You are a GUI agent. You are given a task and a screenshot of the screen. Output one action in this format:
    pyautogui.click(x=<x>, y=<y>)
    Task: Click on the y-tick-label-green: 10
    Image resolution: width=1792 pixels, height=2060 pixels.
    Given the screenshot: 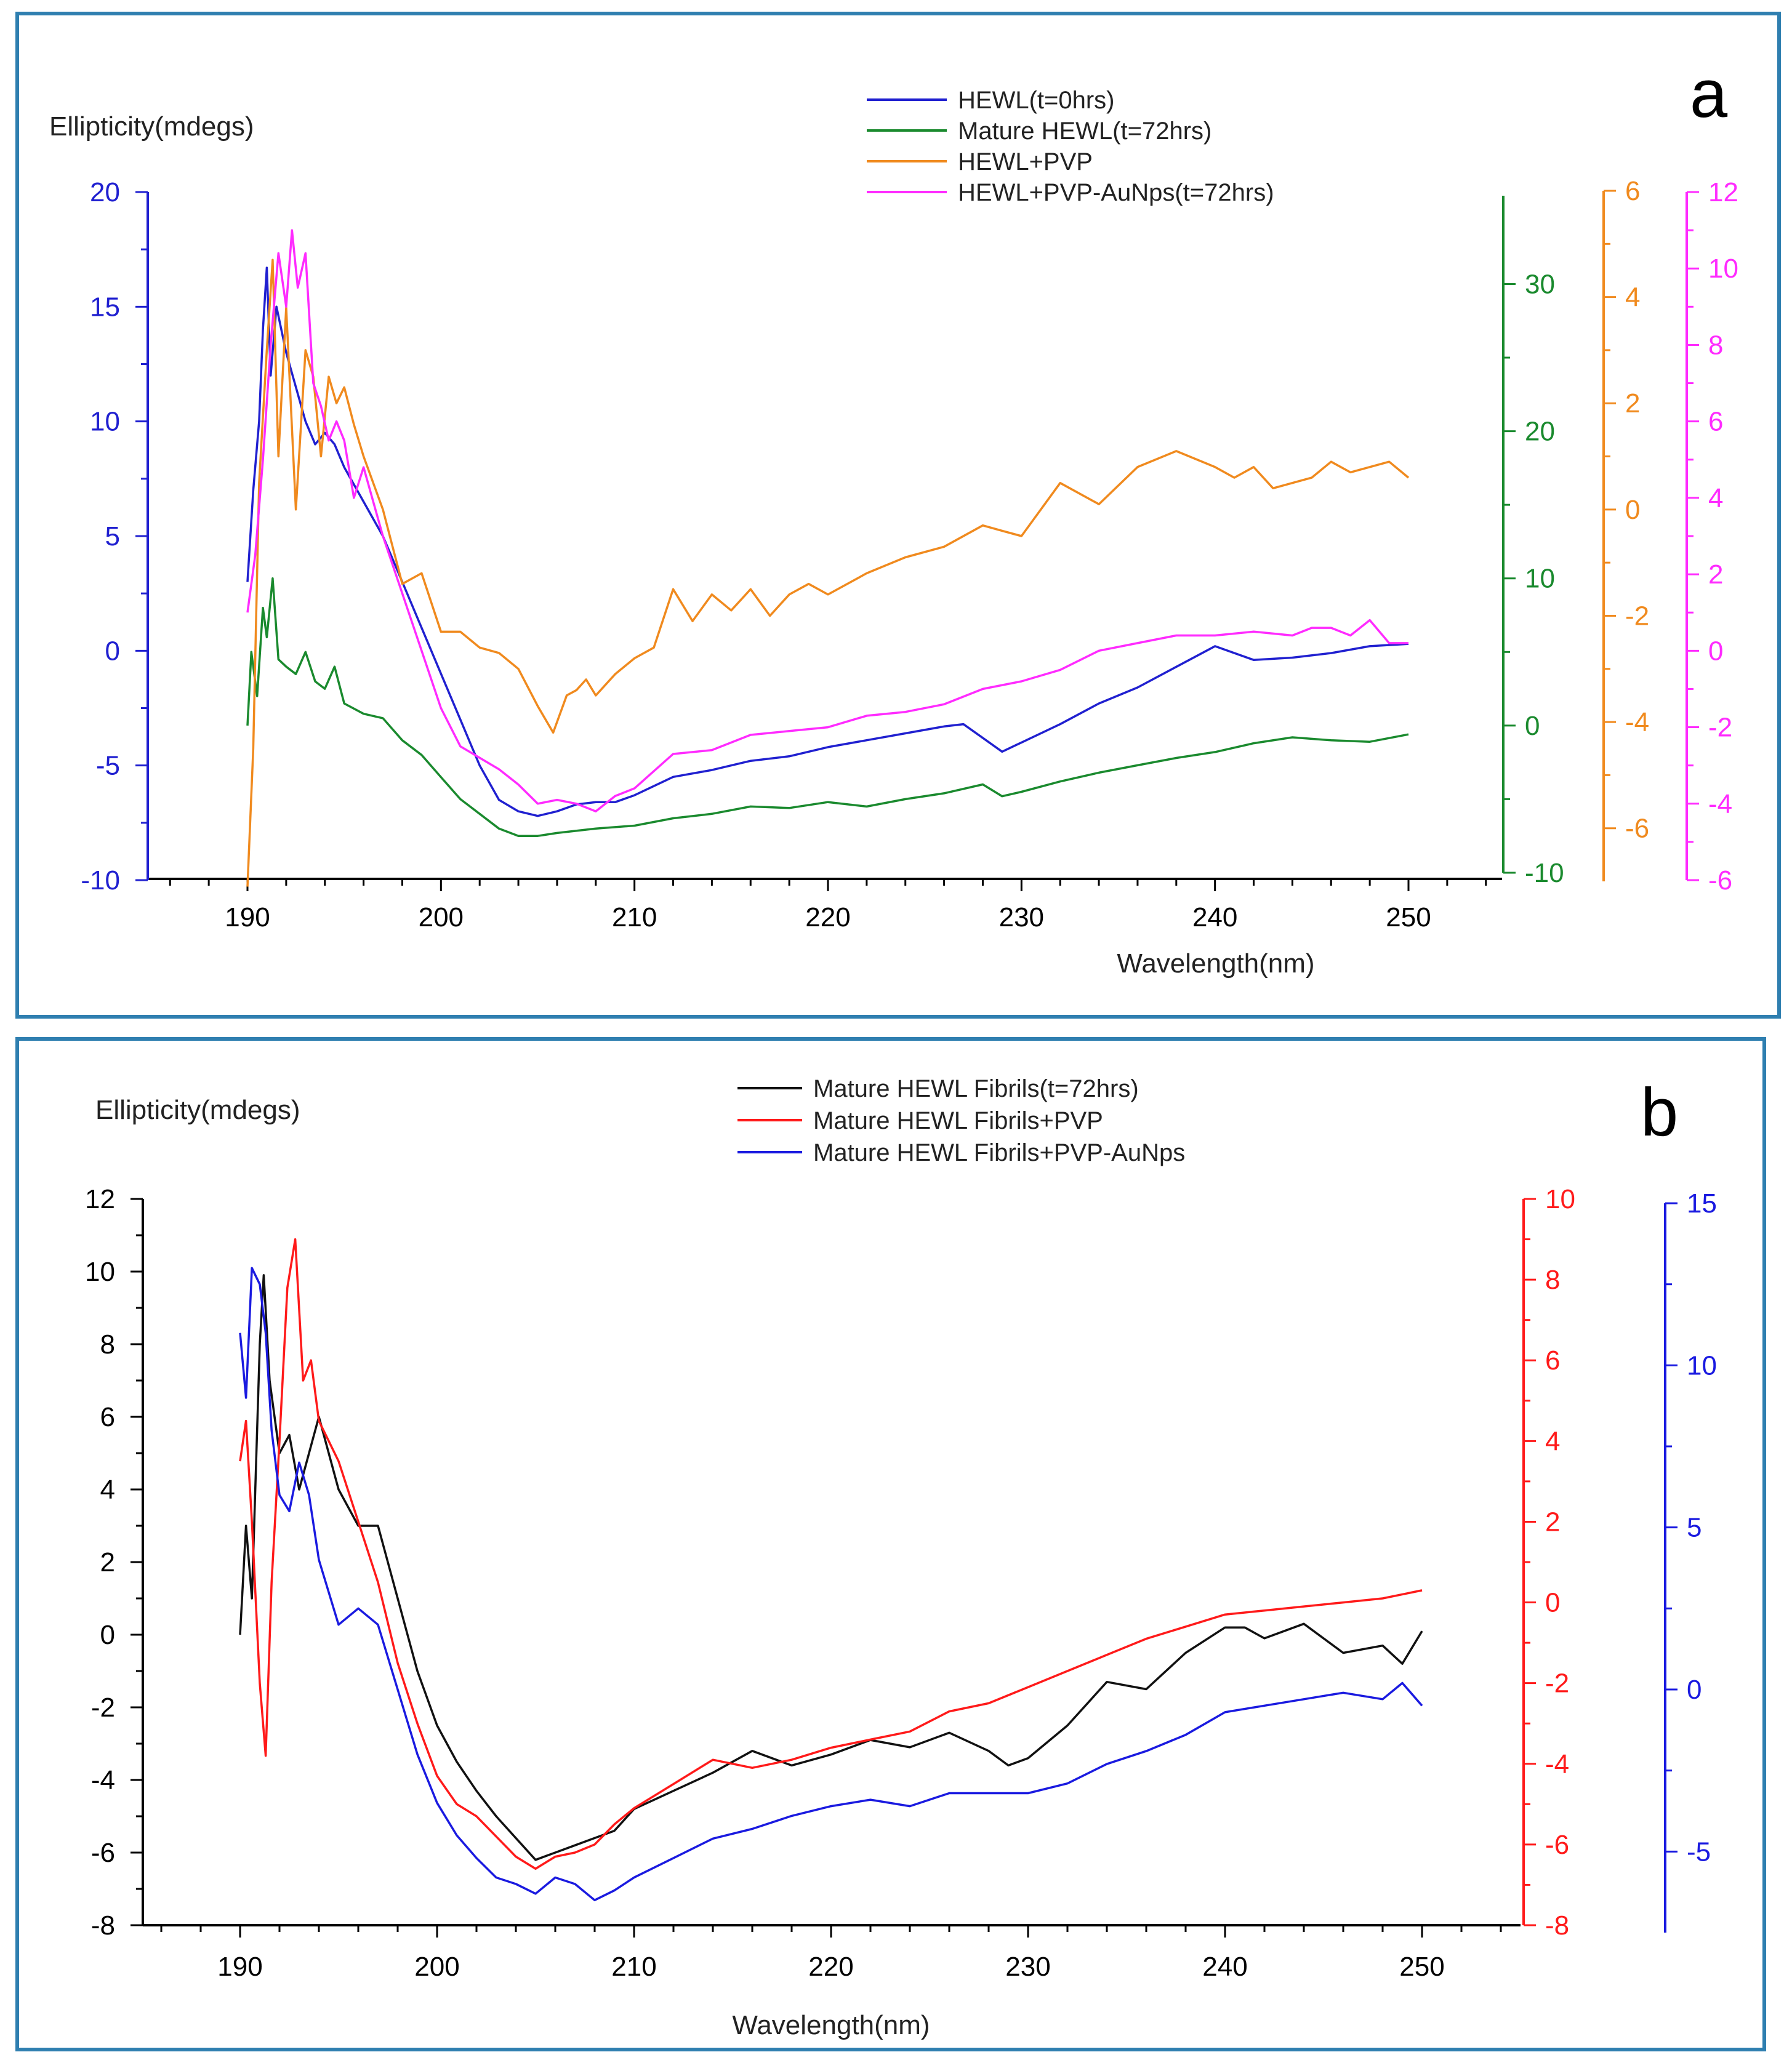 What is the action you would take?
    pyautogui.click(x=1540, y=579)
    